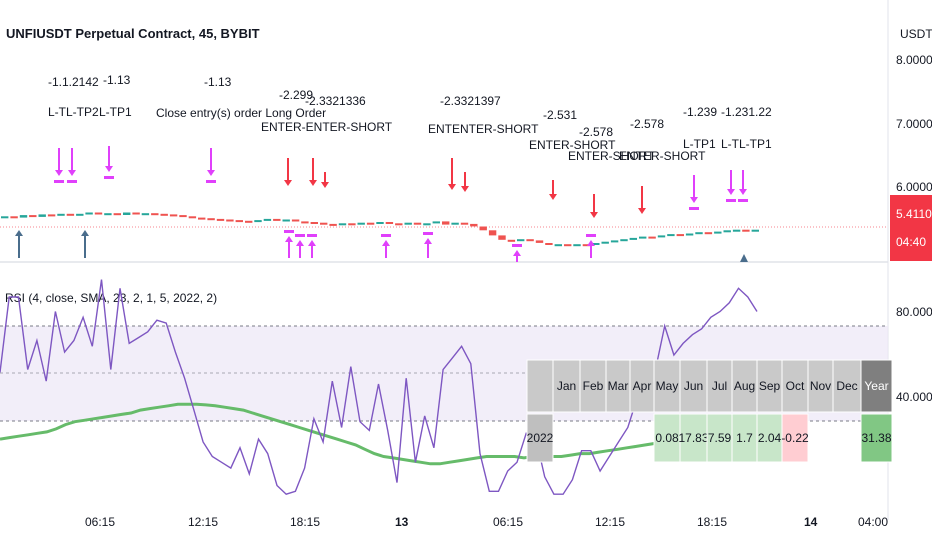 This screenshot has width=932, height=550. What do you see at coordinates (73, 112) in the screenshot?
I see `signal-label: L-TL-TP2` at bounding box center [73, 112].